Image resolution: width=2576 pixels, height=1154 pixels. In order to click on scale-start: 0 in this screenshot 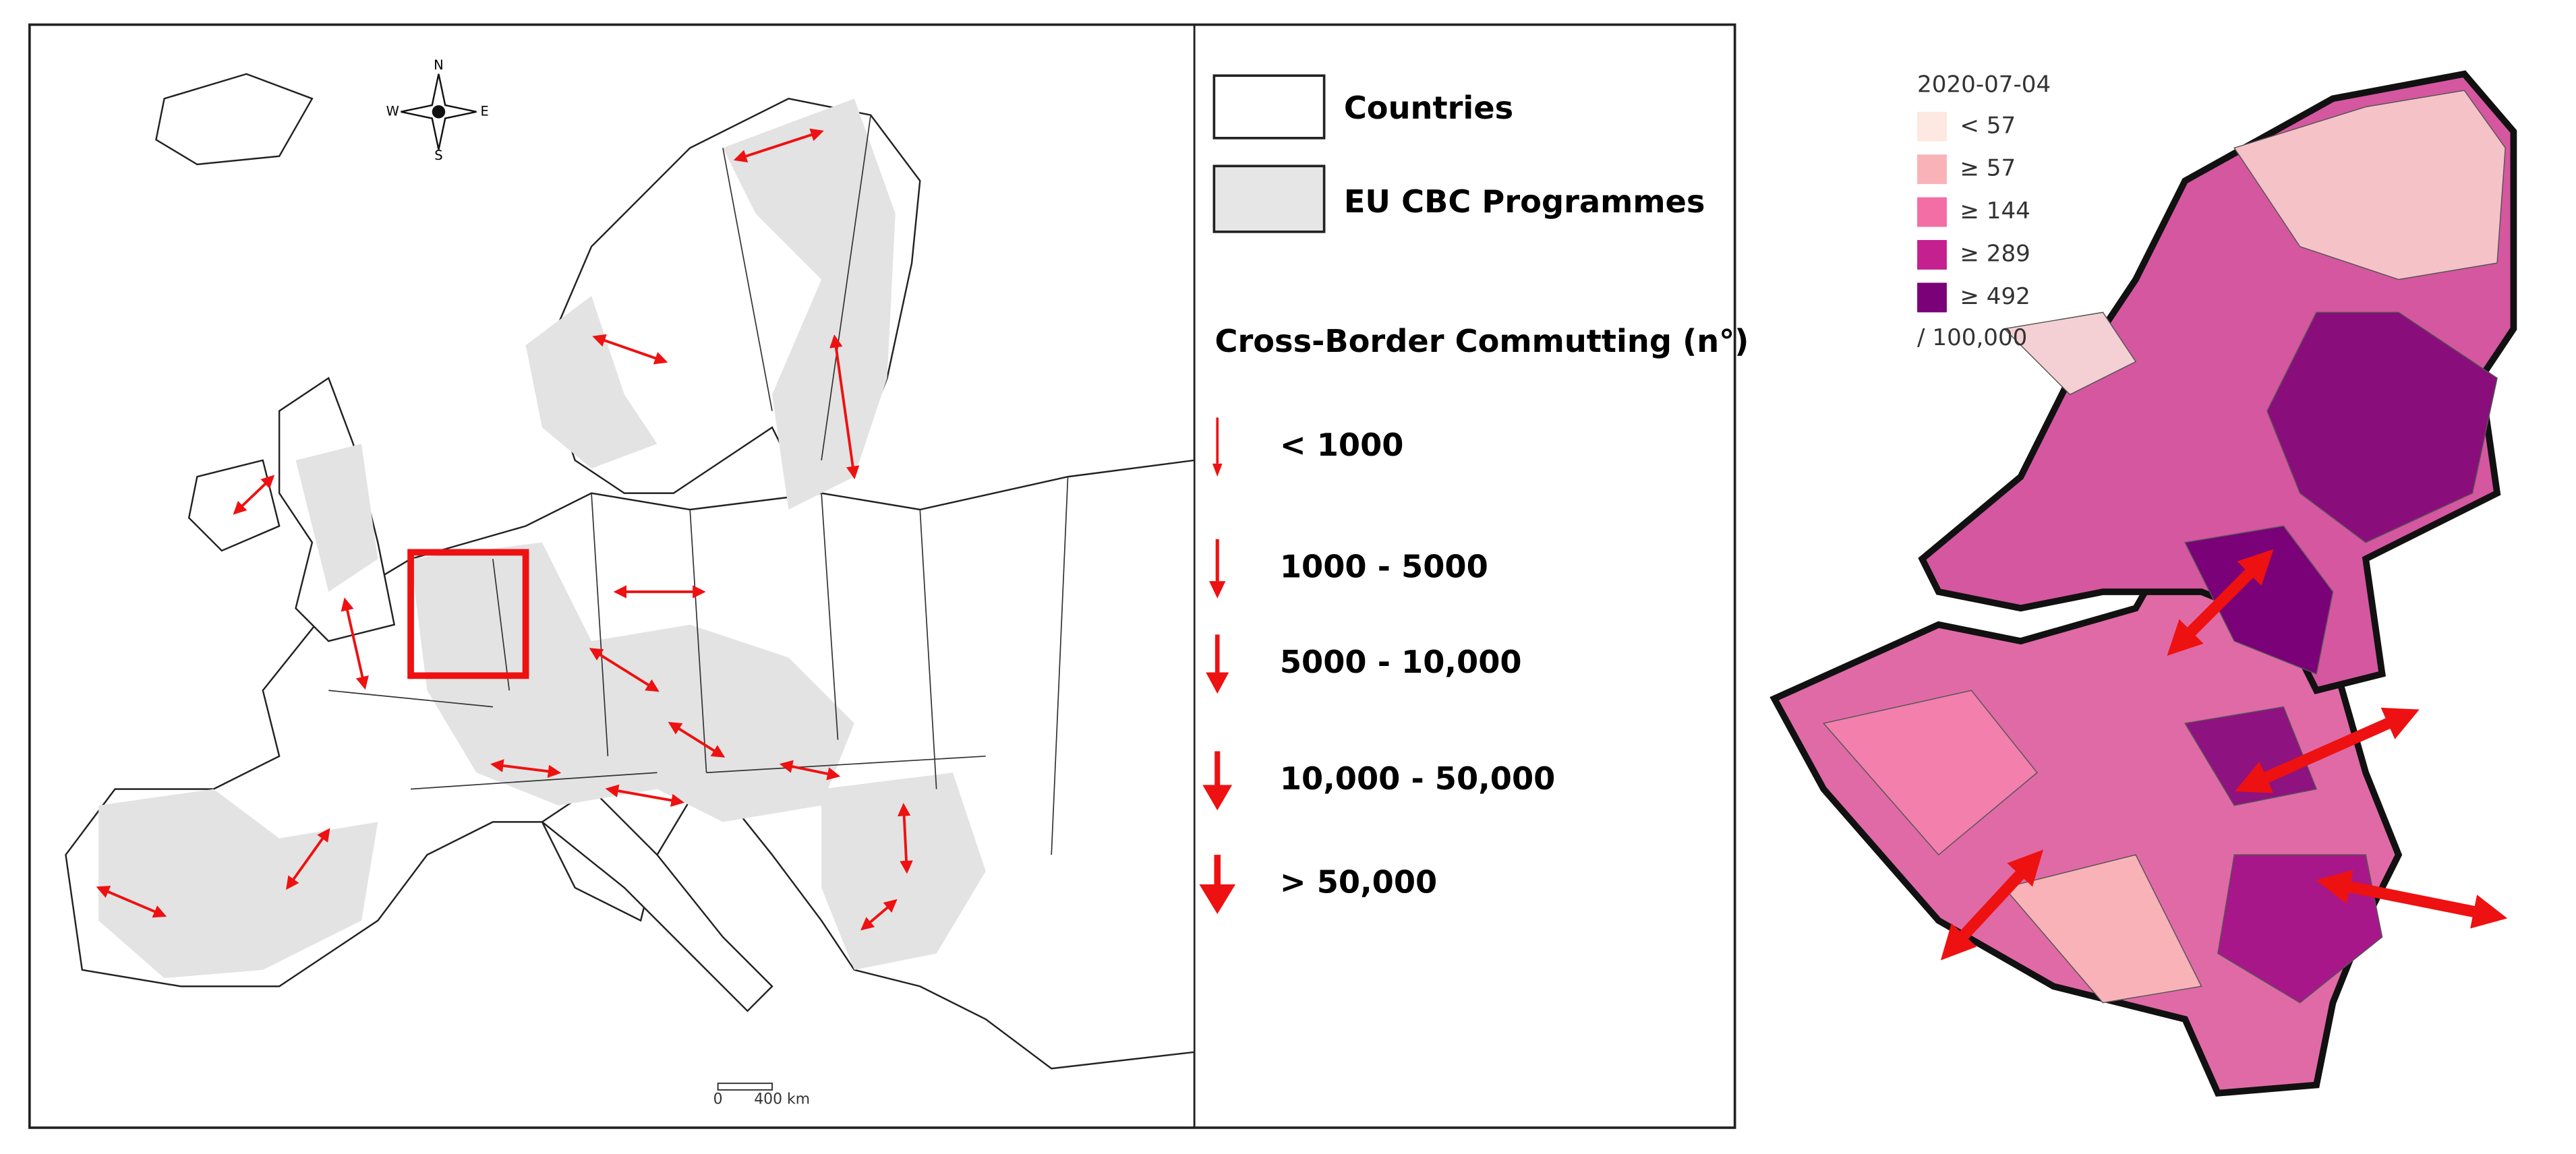, I will do `click(718, 1099)`.